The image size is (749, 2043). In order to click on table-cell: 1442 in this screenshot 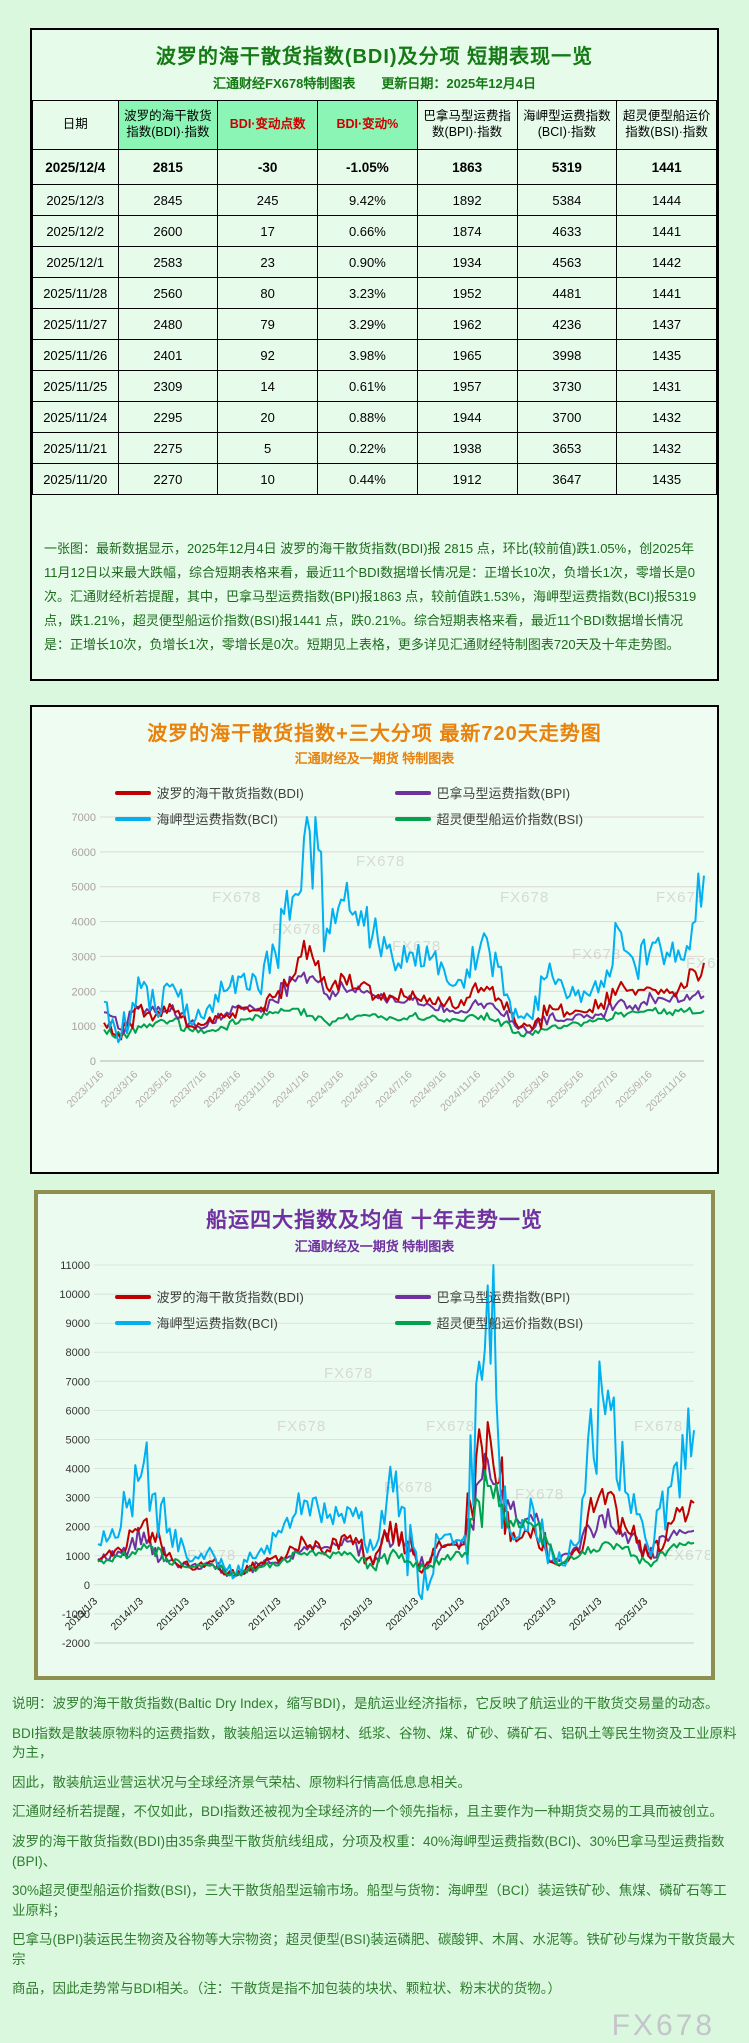, I will do `click(666, 262)`.